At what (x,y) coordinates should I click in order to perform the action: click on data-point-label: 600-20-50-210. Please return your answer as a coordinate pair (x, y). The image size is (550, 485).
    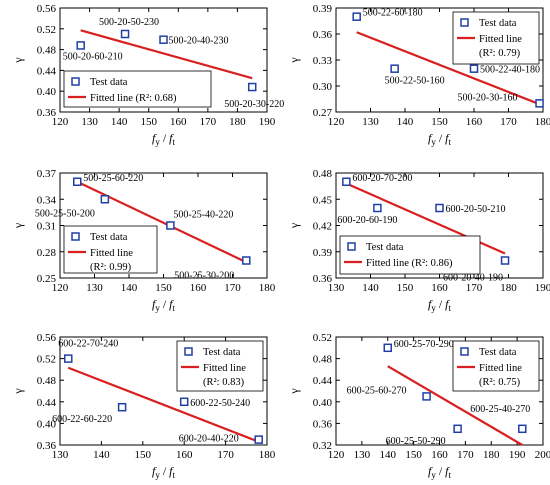
    Looking at the image, I should click on (476, 209).